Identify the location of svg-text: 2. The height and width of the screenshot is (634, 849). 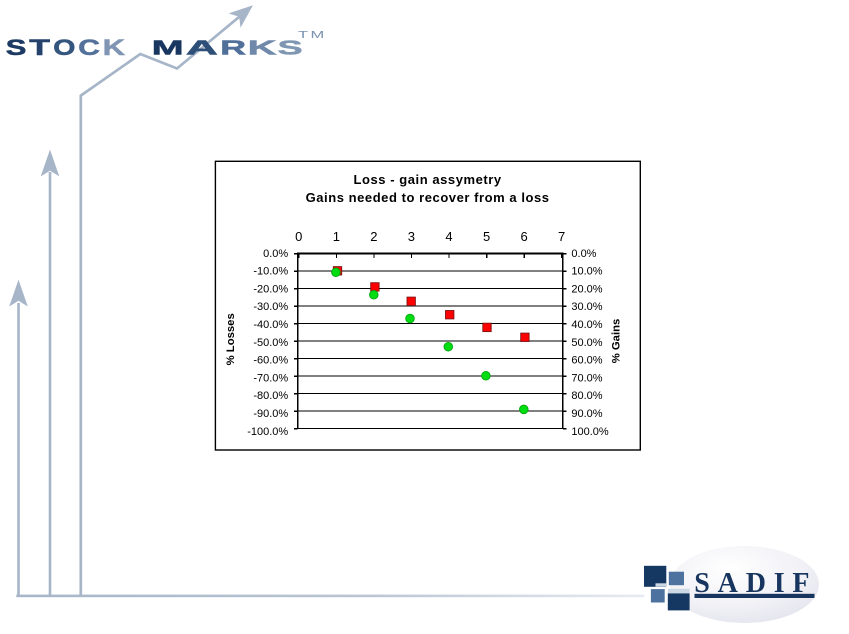
(373, 236).